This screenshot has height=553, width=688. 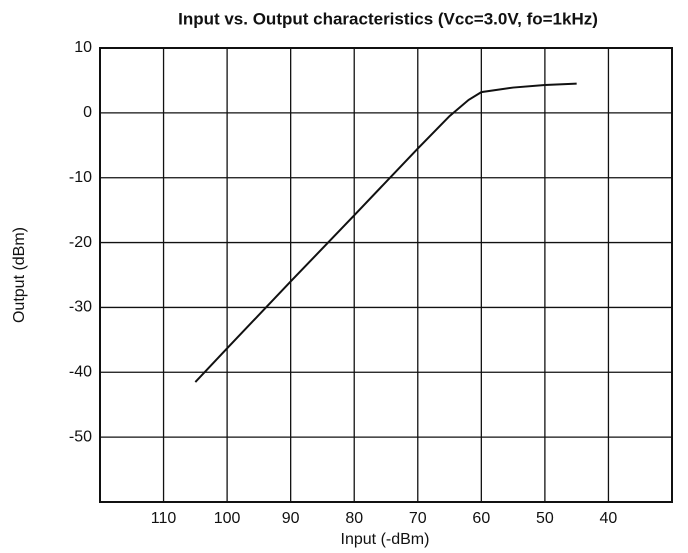 I want to click on x-tick-label: 70, so click(x=418, y=518).